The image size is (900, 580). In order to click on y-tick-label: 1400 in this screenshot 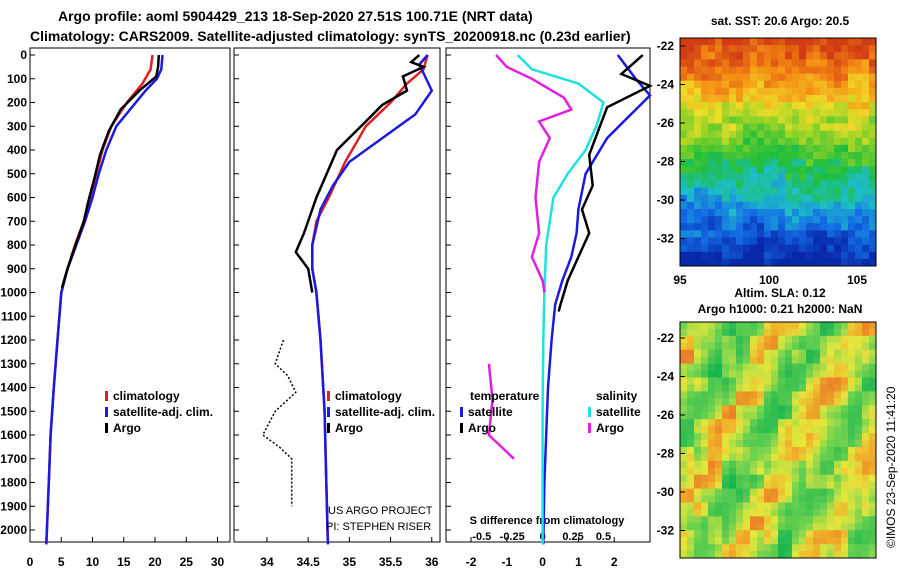, I will do `click(13, 388)`.